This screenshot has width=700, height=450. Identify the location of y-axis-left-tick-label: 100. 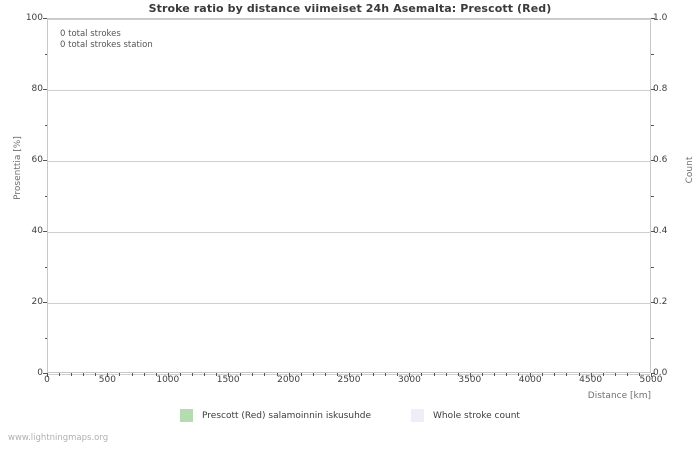
(34, 18).